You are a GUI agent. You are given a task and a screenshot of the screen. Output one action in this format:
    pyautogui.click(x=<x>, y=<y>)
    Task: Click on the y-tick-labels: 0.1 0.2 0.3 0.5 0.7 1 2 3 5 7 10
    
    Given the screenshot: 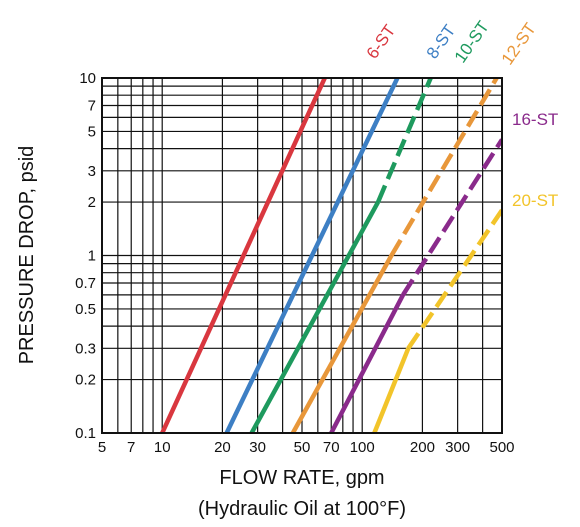 What is the action you would take?
    pyautogui.click(x=85, y=256)
    